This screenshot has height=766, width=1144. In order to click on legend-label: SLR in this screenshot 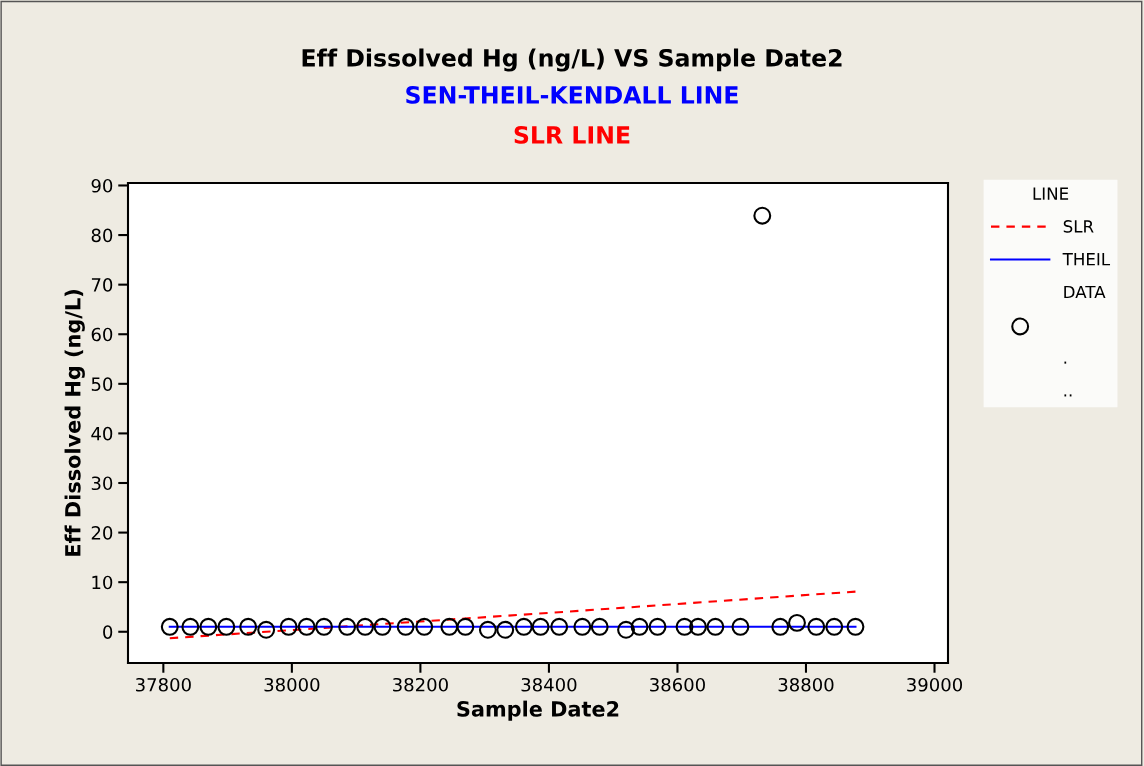, I will do `click(1078, 226)`.